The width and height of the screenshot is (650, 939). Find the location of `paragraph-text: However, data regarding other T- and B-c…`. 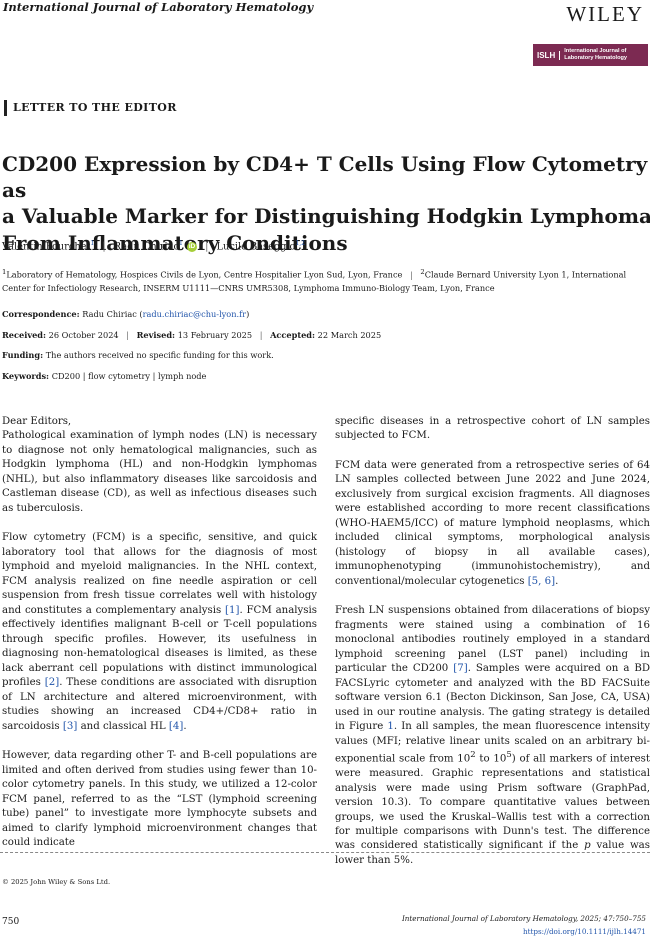

paragraph-text: However, data regarding other T- and B-c… is located at coordinates (159, 799).